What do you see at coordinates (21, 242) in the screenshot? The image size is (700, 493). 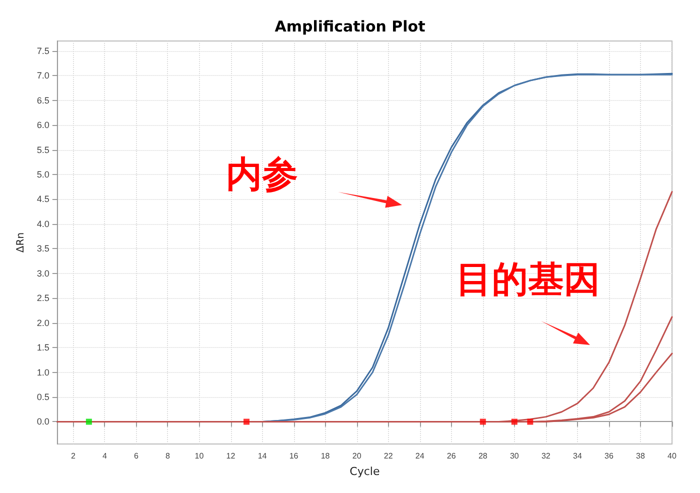 I see `y-axis-title: ΔRn` at bounding box center [21, 242].